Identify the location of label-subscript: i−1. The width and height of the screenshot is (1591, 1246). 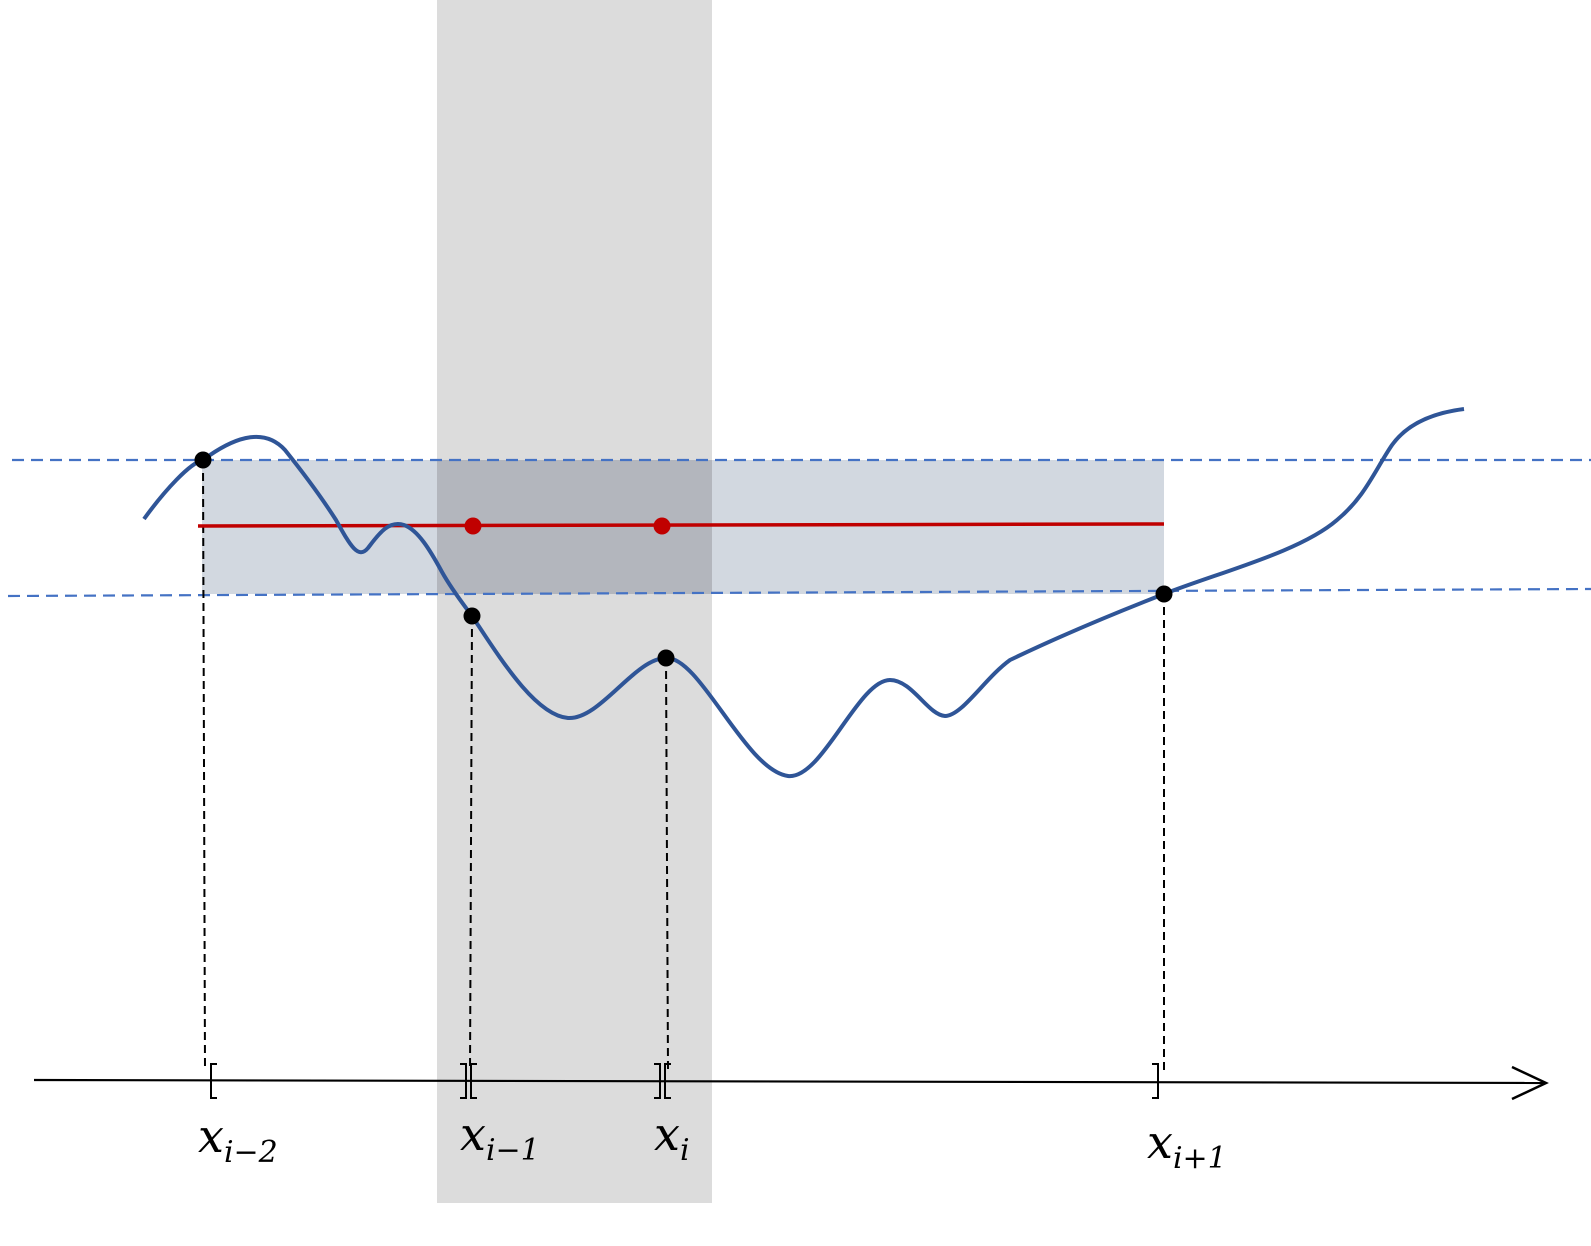
(513, 1150).